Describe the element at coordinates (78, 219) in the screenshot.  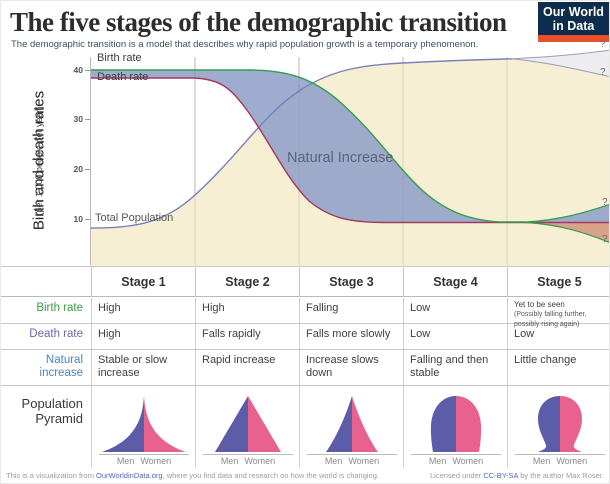
I see `y-tick-10: 10` at that location.